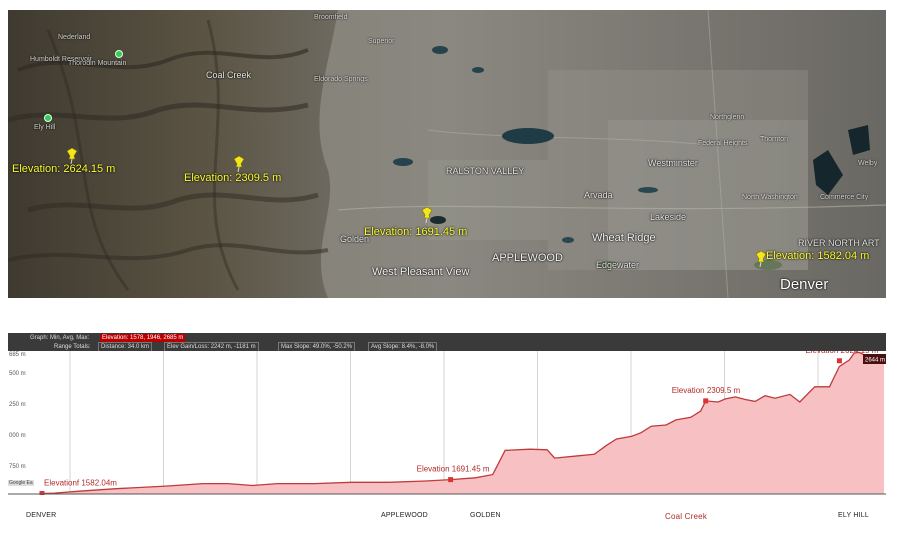  I want to click on place-eldorado-springs: Eldorado Springs, so click(341, 79).